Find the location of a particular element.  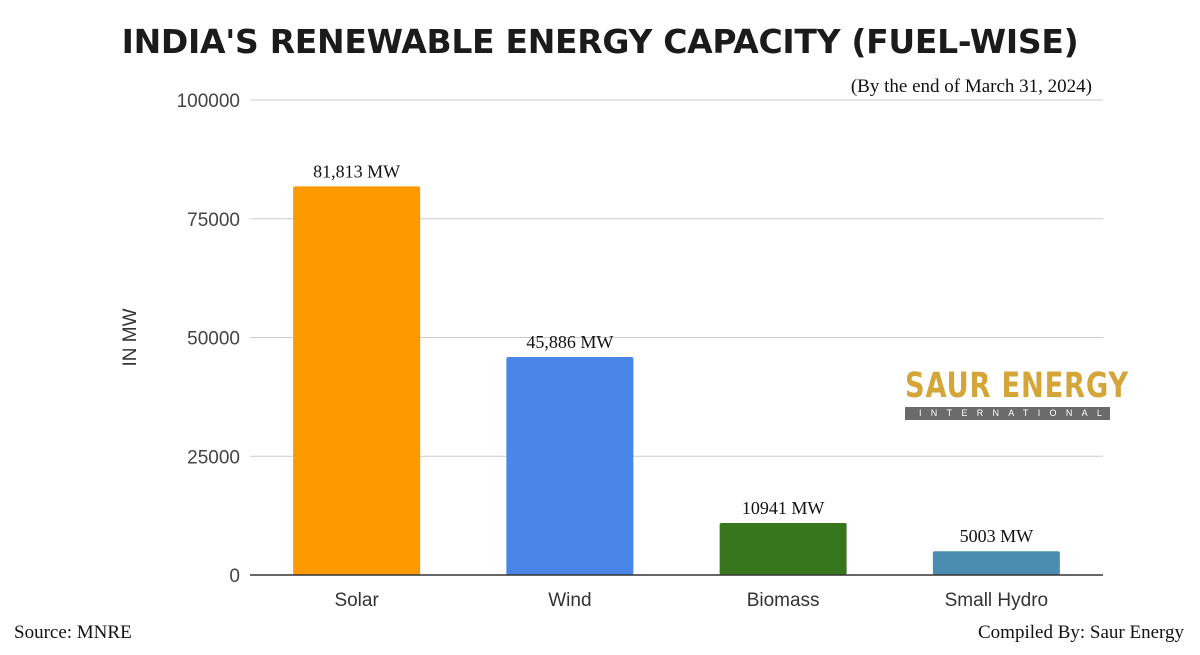

saur-energy-logo: SAUR ENERGY INTERNATIONAL is located at coordinates (1017, 393).